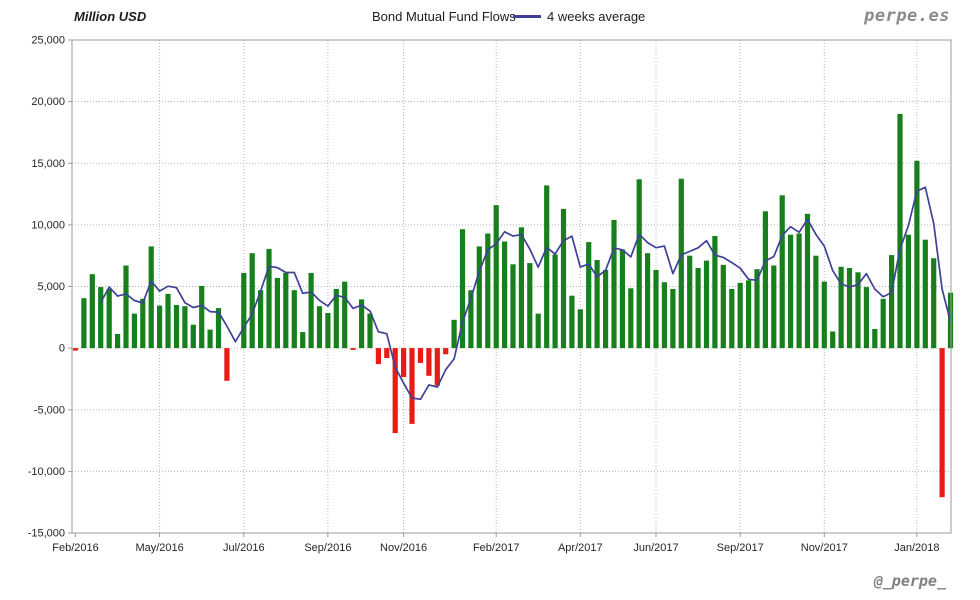 This screenshot has width=980, height=600. What do you see at coordinates (46, 534) in the screenshot?
I see `y-axis-label: -15,000` at bounding box center [46, 534].